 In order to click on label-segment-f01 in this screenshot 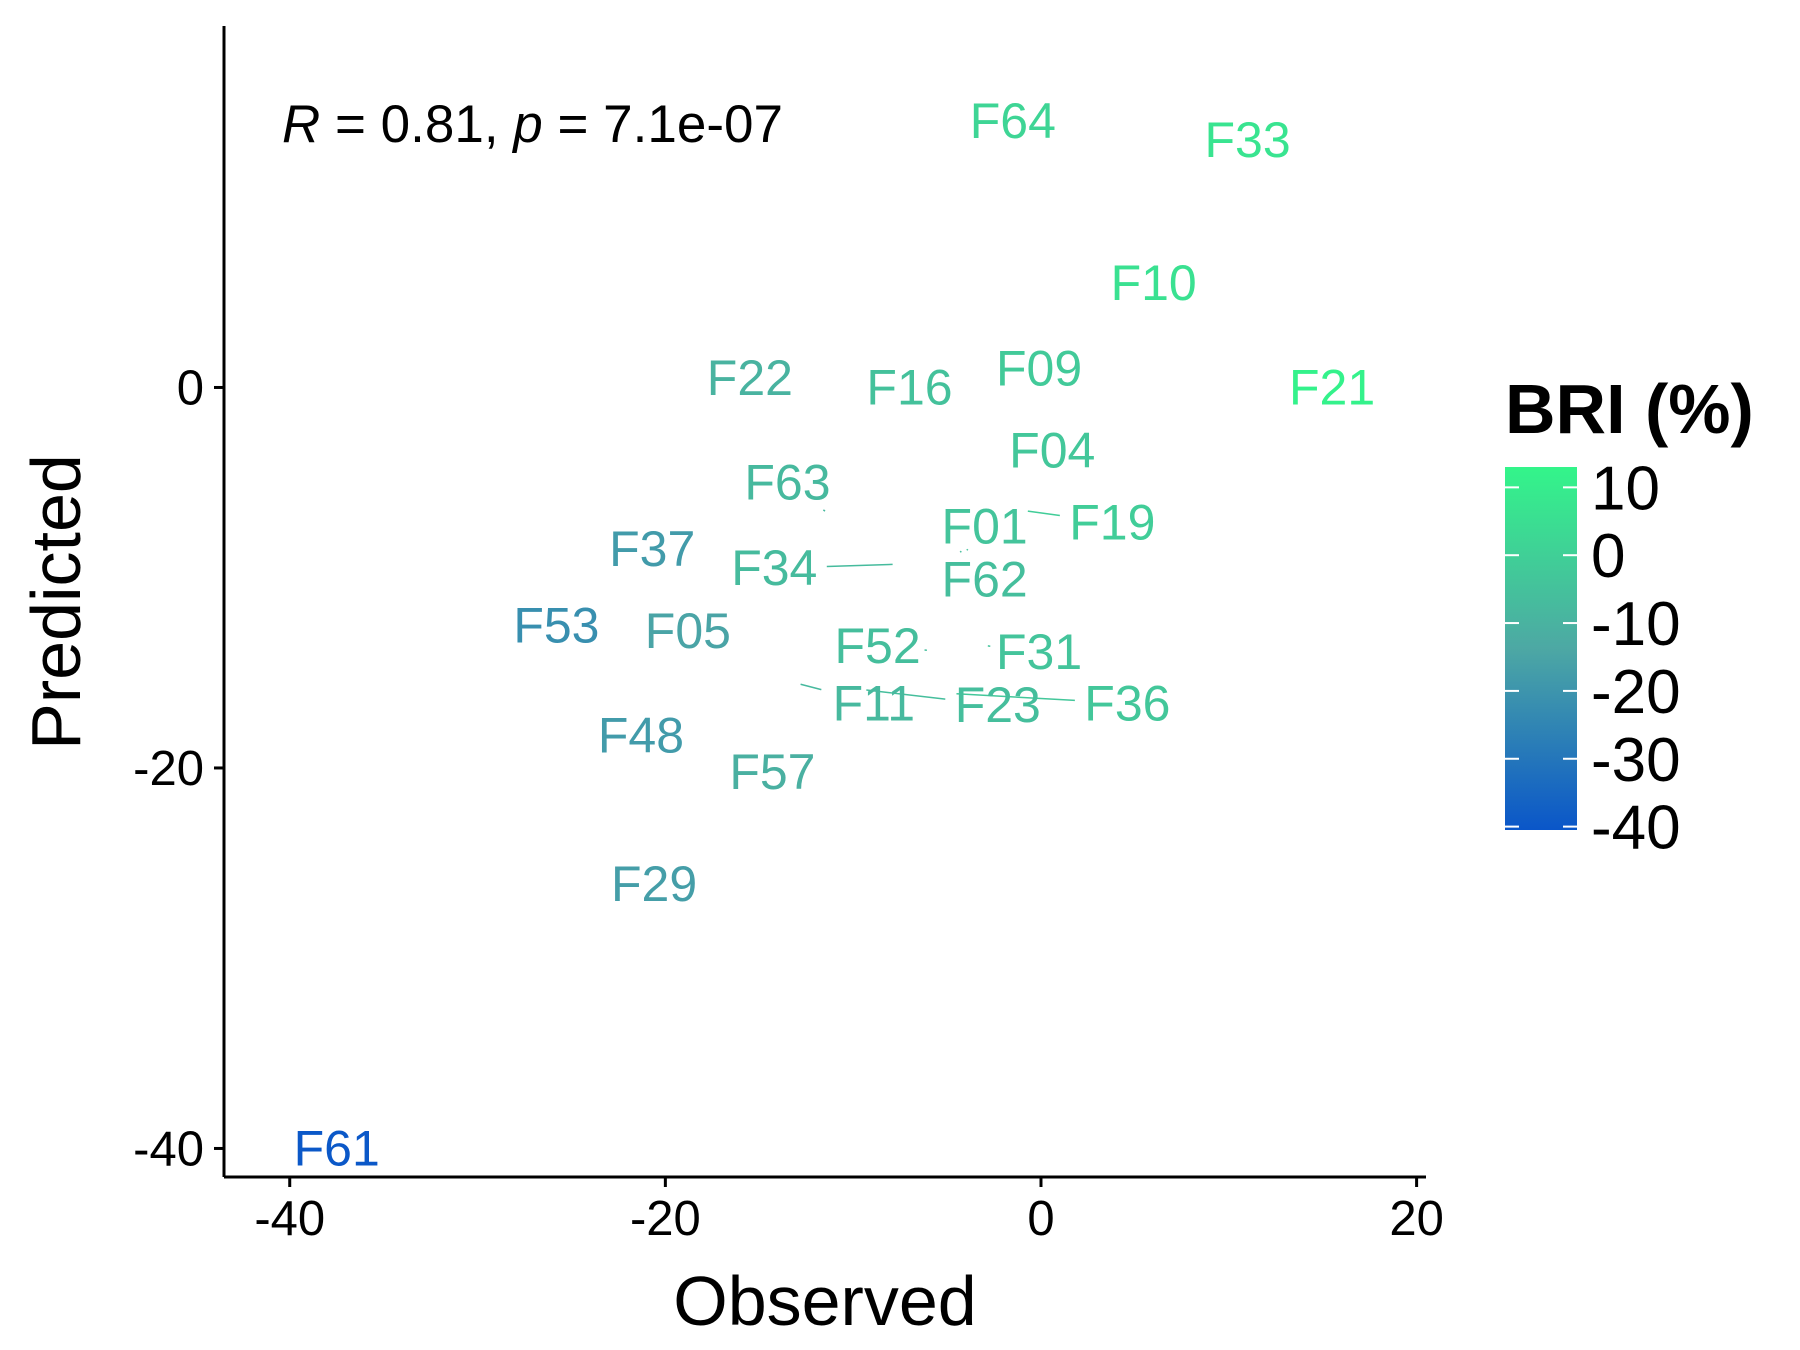, I will do `click(967, 549)`.